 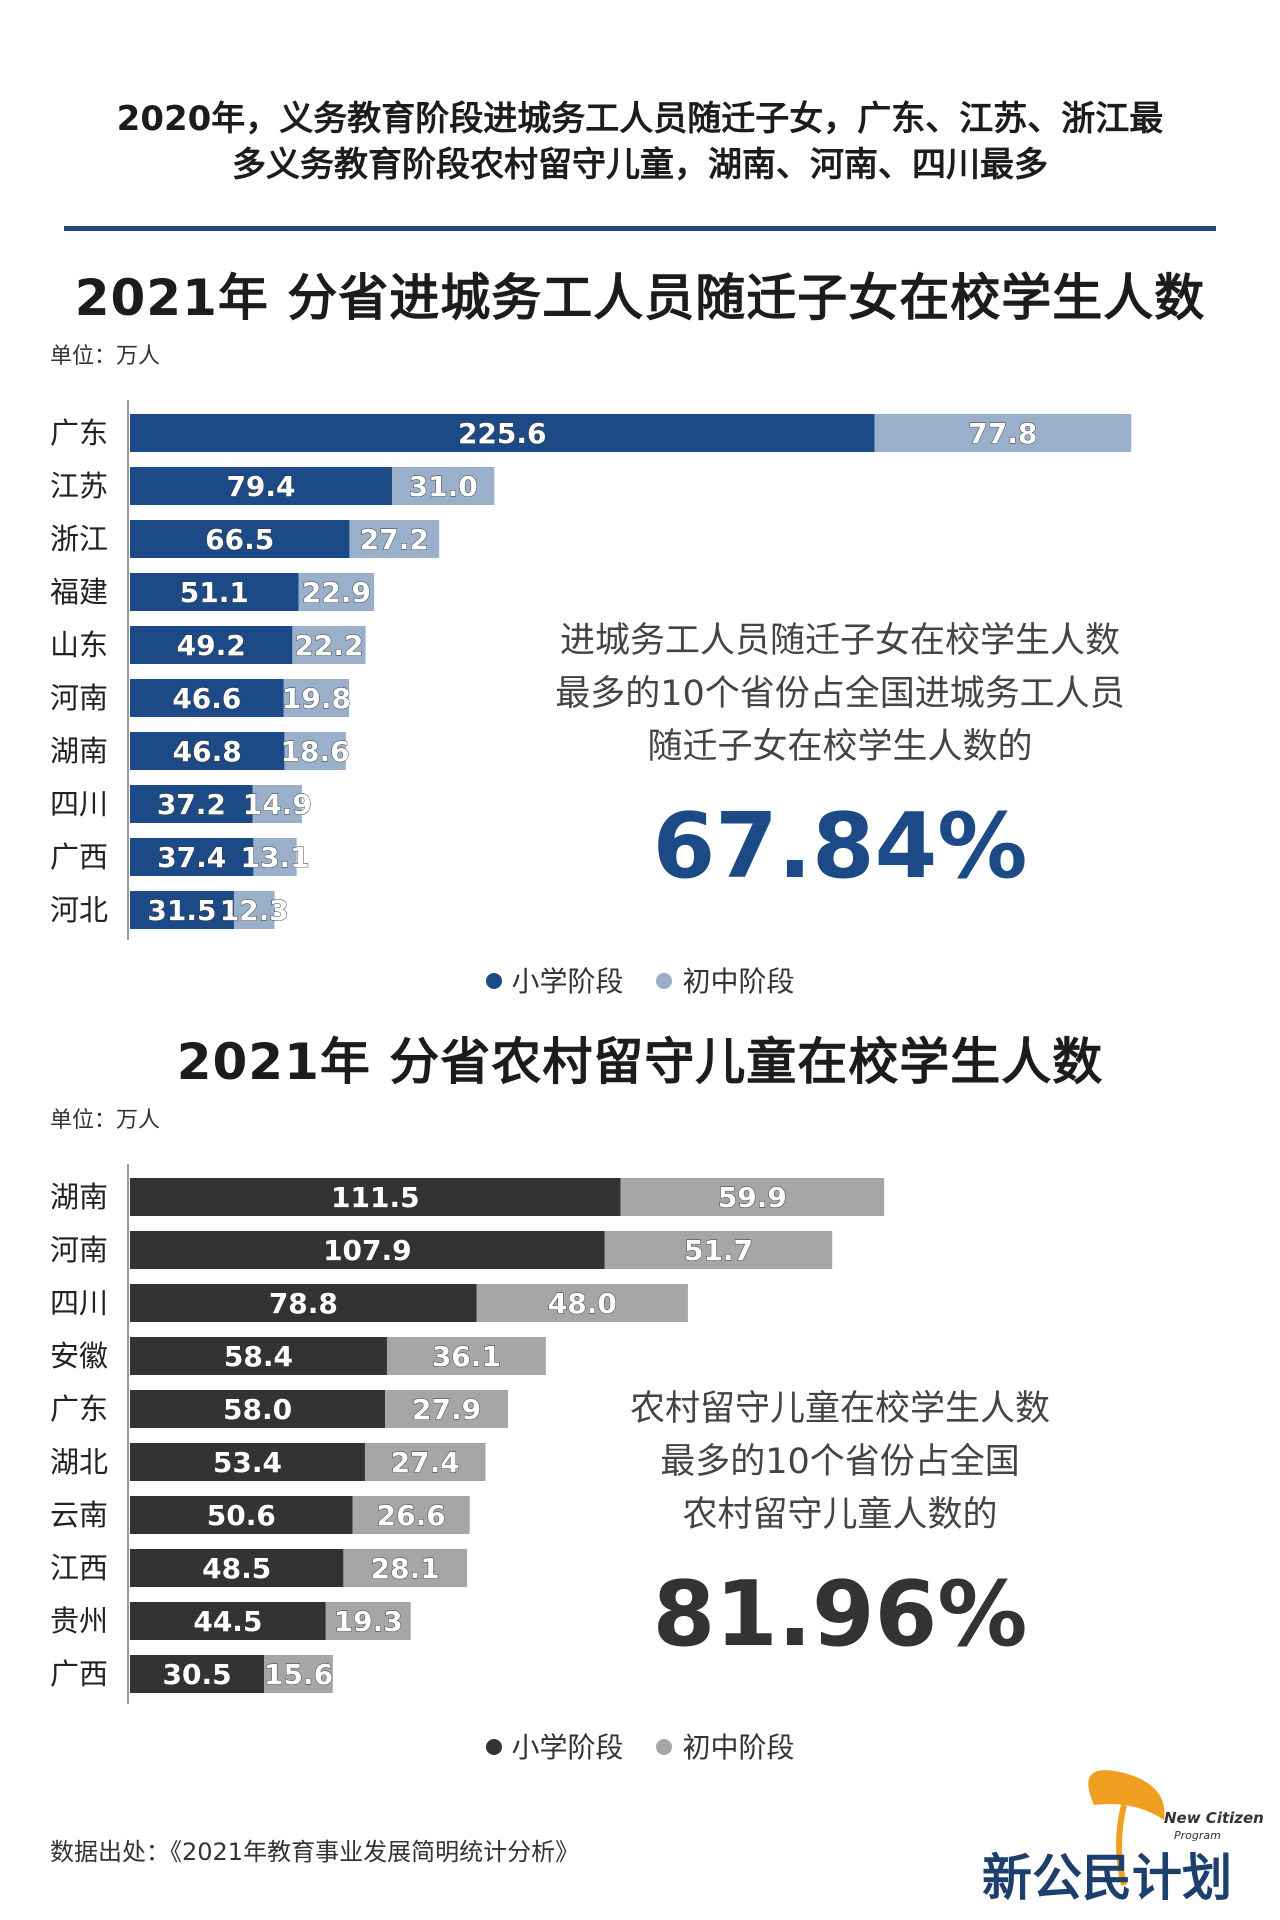 What do you see at coordinates (640, 1062) in the screenshot?
I see `chart-2-title: 2021年 分省农村留守儿童在校学生人数` at bounding box center [640, 1062].